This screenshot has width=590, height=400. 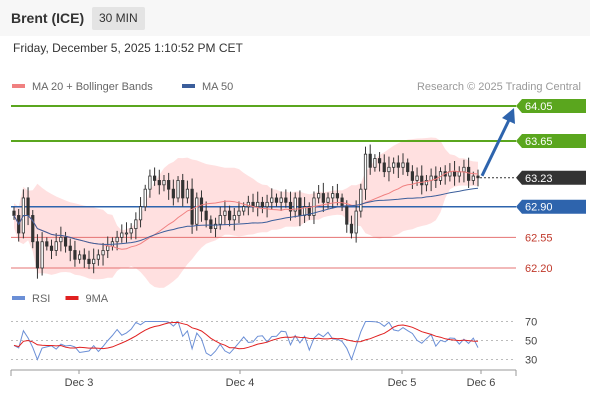 I want to click on legend-label-1: MA 50, so click(x=217, y=87).